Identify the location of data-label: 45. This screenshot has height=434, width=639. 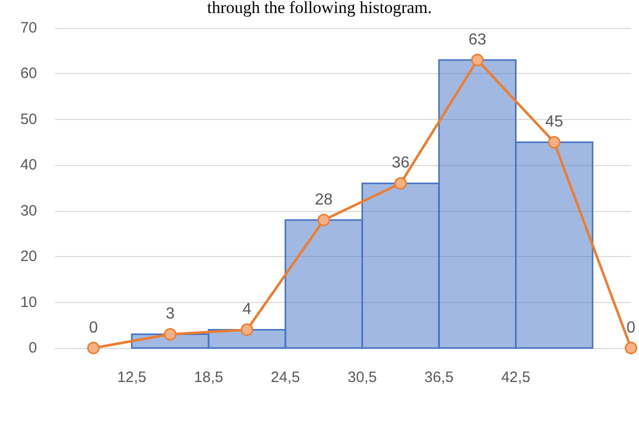
(554, 122).